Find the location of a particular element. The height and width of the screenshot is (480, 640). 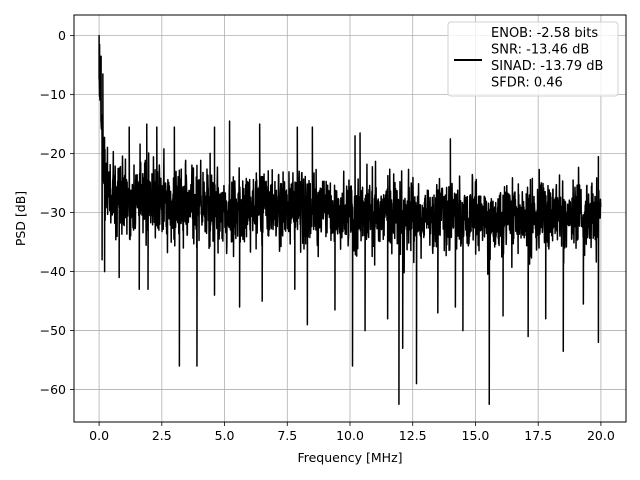

legend-entry-line: SNR: -13.46 dB is located at coordinates (540, 50).